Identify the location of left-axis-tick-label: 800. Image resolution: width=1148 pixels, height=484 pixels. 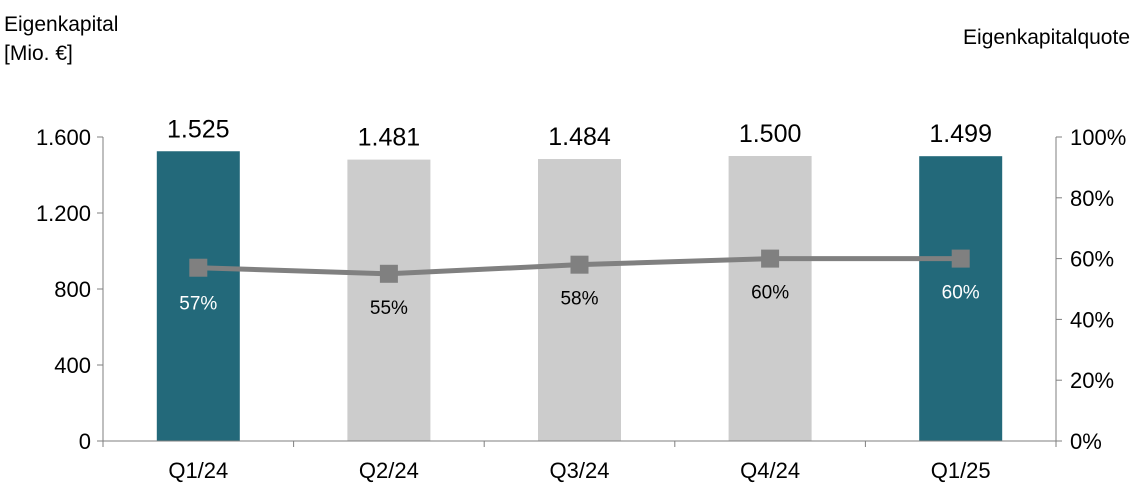
(72, 289).